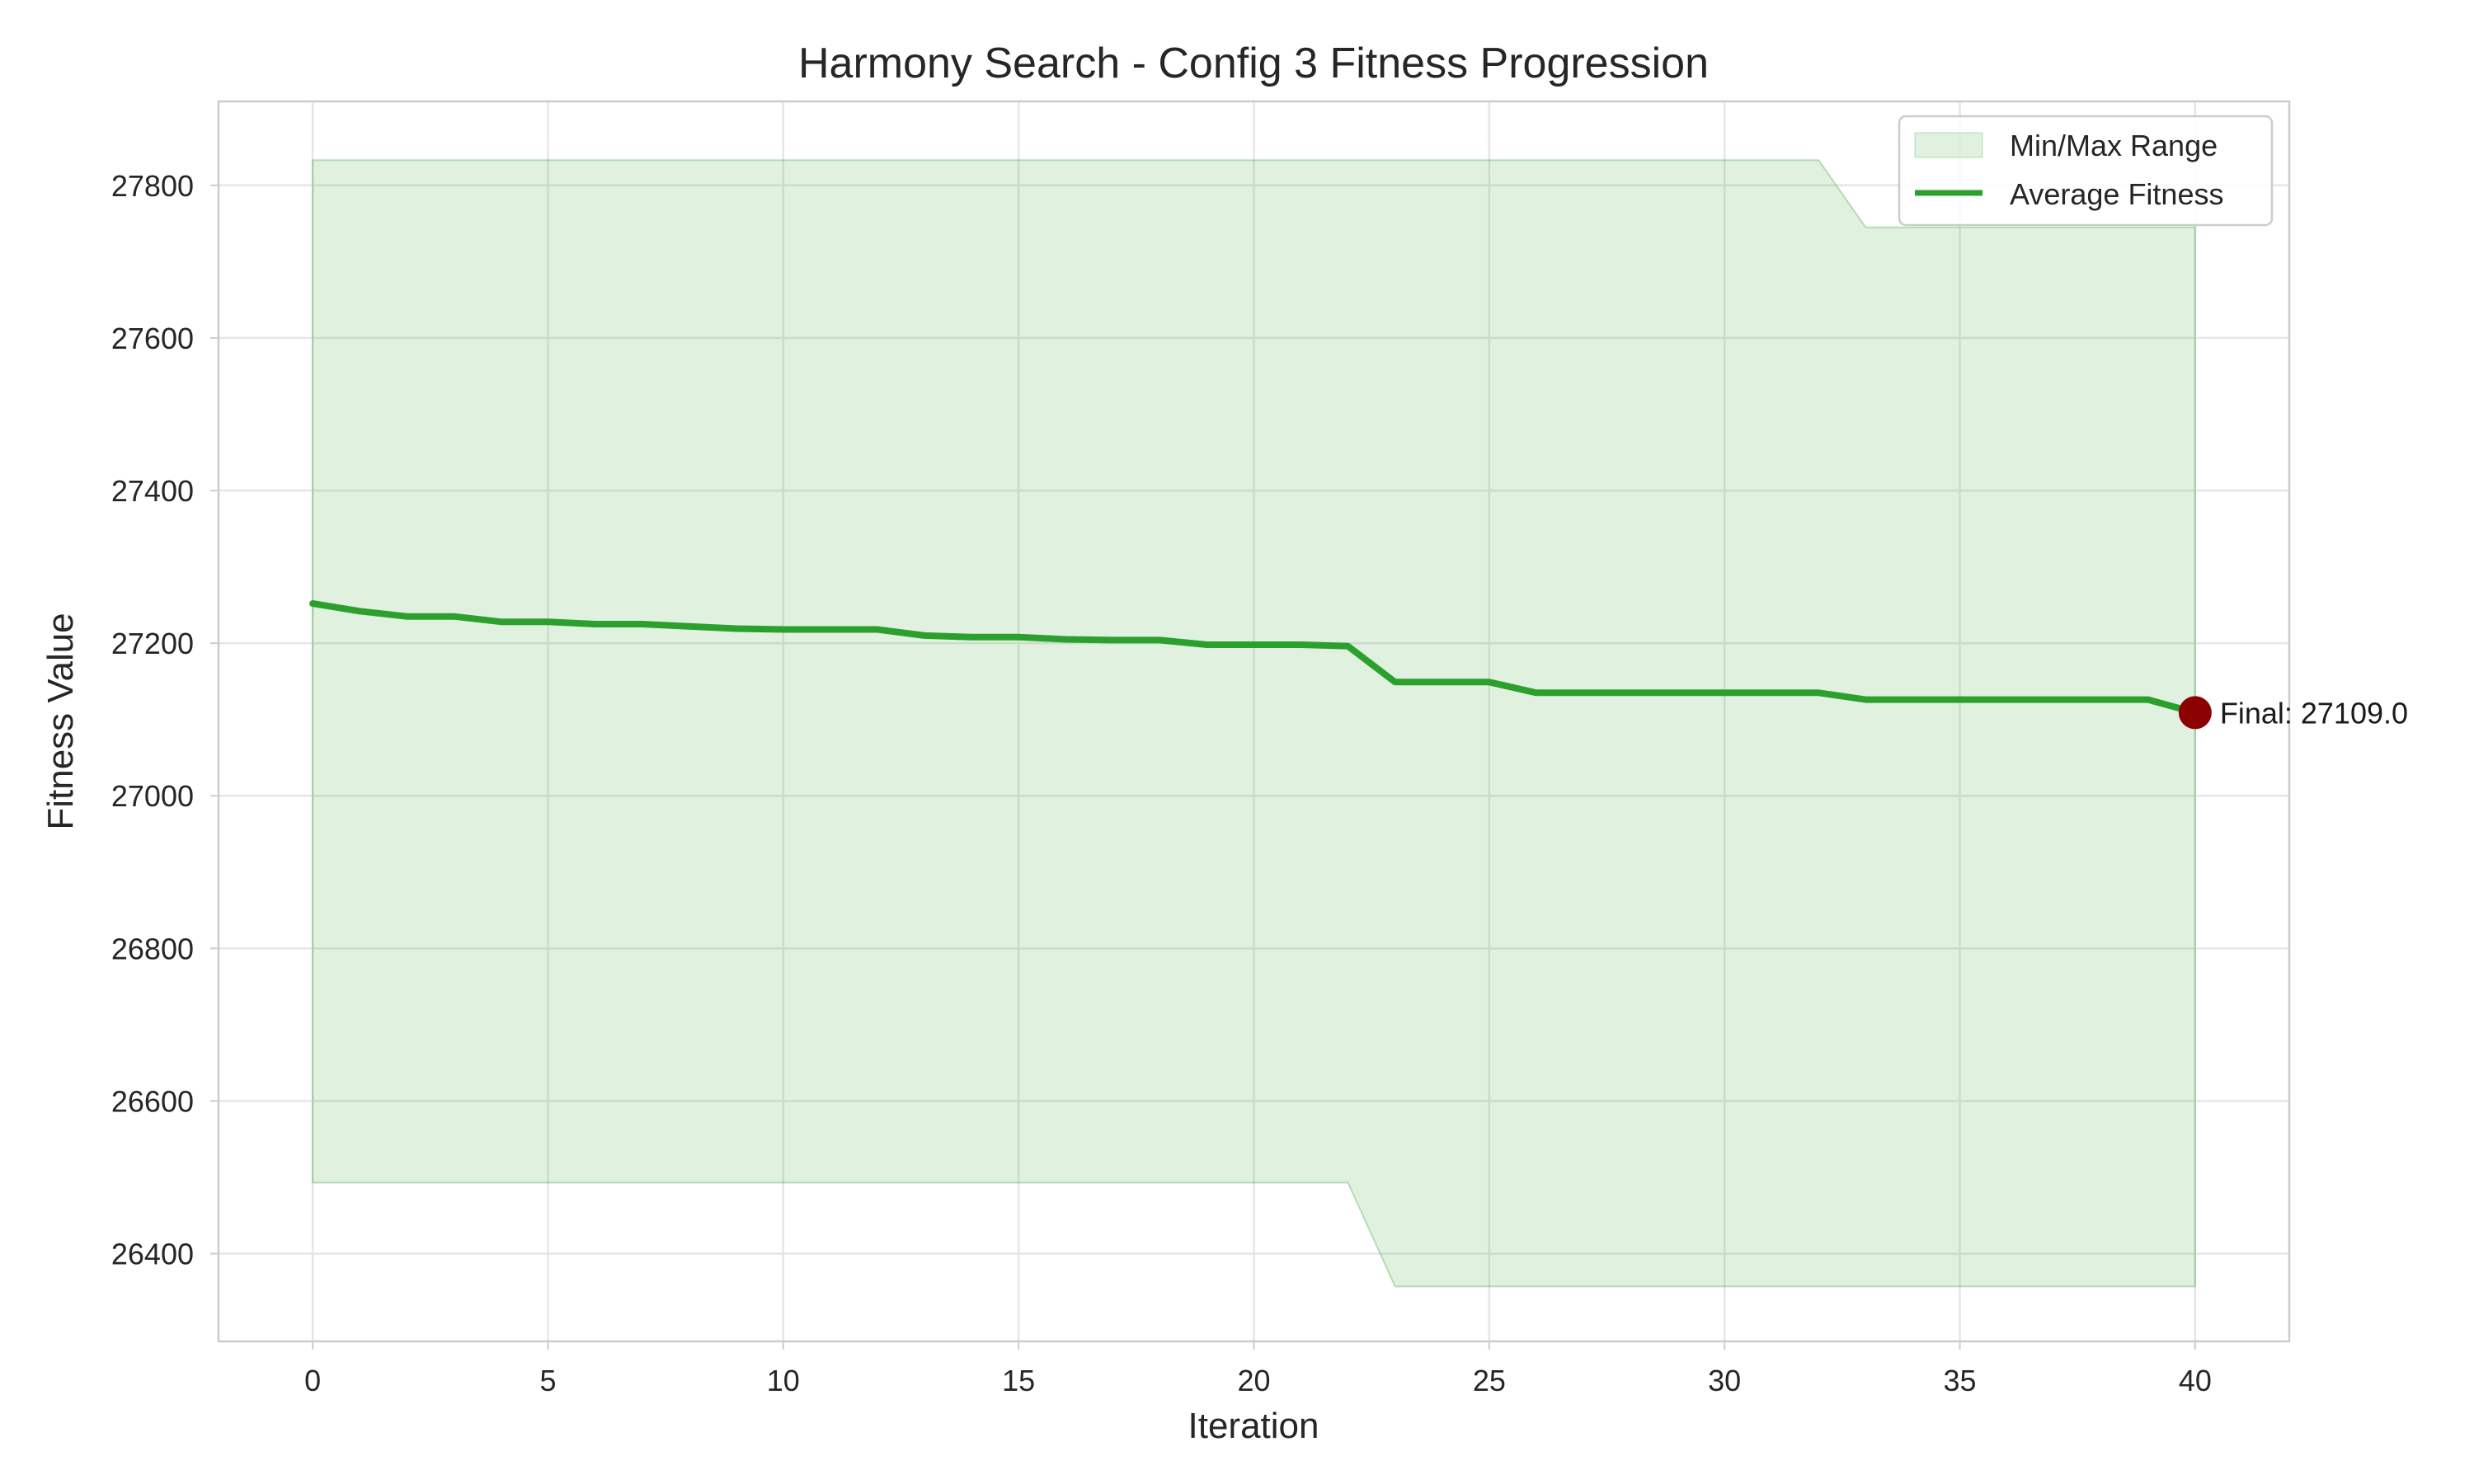 This screenshot has height=1484, width=2474. What do you see at coordinates (152, 338) in the screenshot?
I see `y-tick-label: 27600` at bounding box center [152, 338].